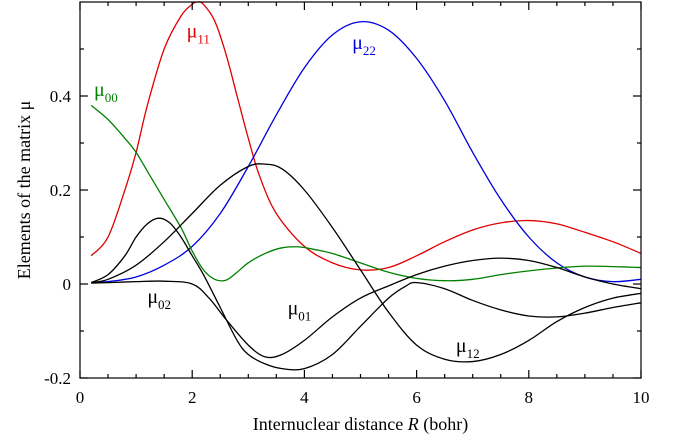  Describe the element at coordinates (304, 397) in the screenshot. I see `x-tick-label: 4` at that location.